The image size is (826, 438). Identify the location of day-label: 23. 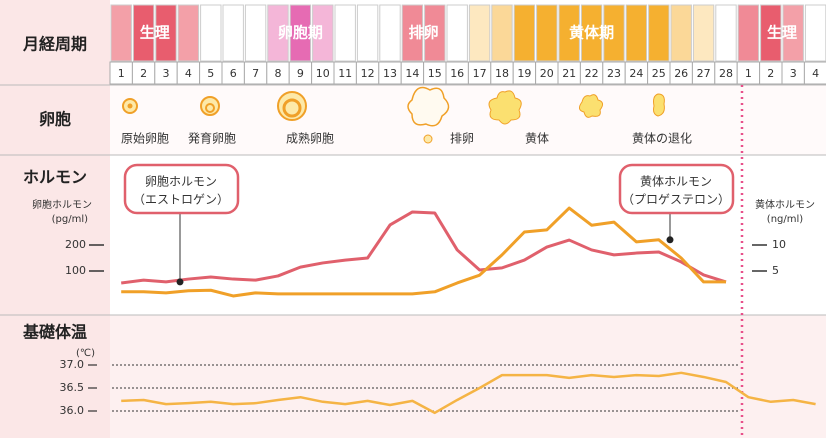
(614, 73).